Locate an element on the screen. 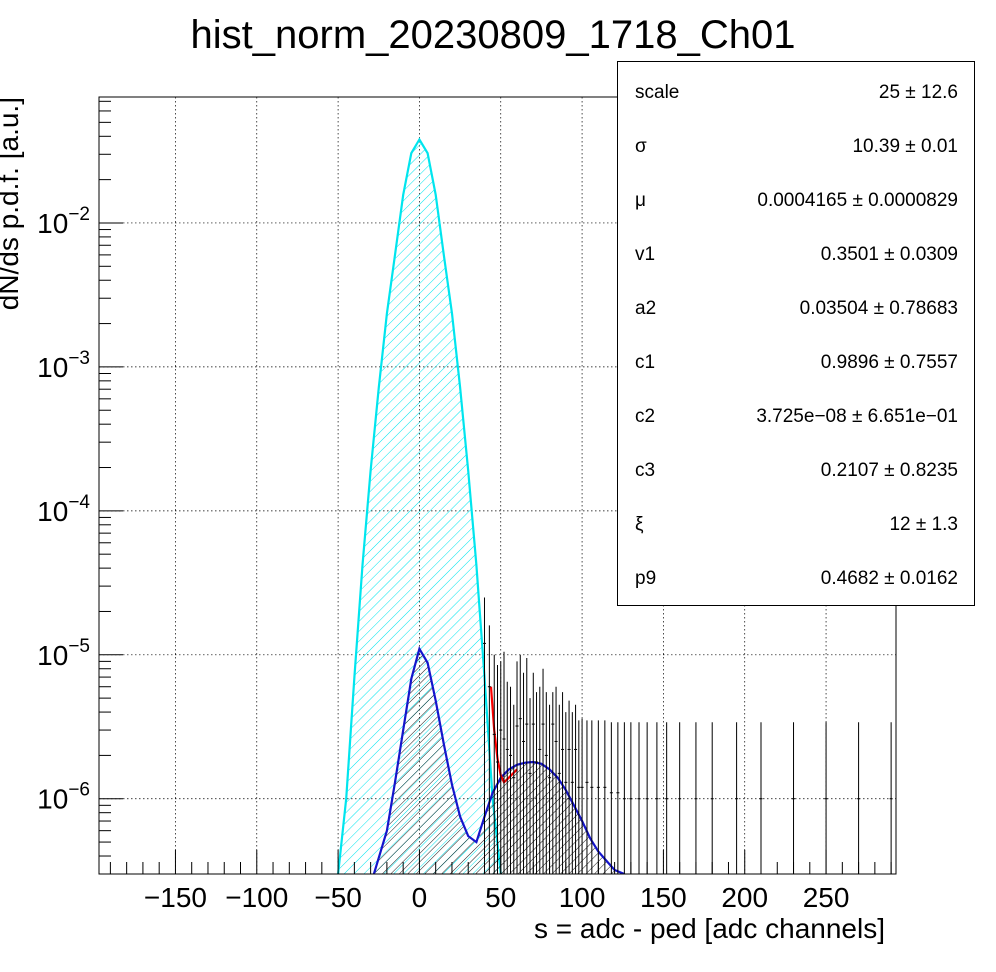 Image resolution: width=996 pixels, height=972 pixels. stat-name: c3 is located at coordinates (645, 470).